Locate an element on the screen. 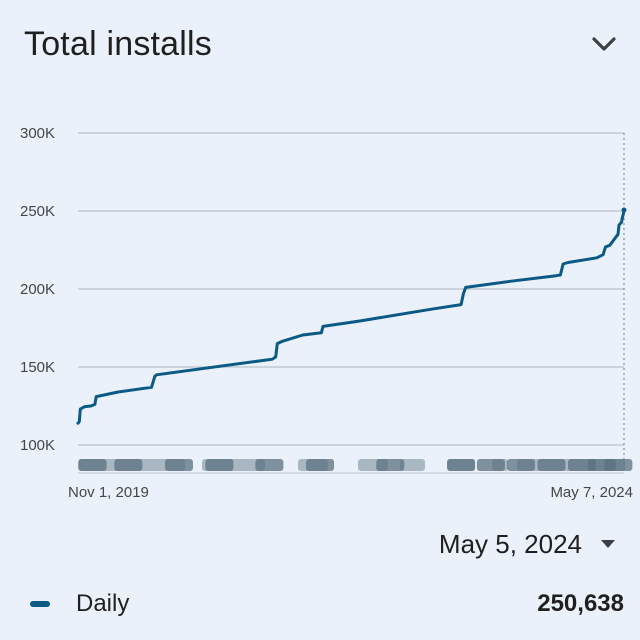  chevron-down-icon is located at coordinates (604, 44).